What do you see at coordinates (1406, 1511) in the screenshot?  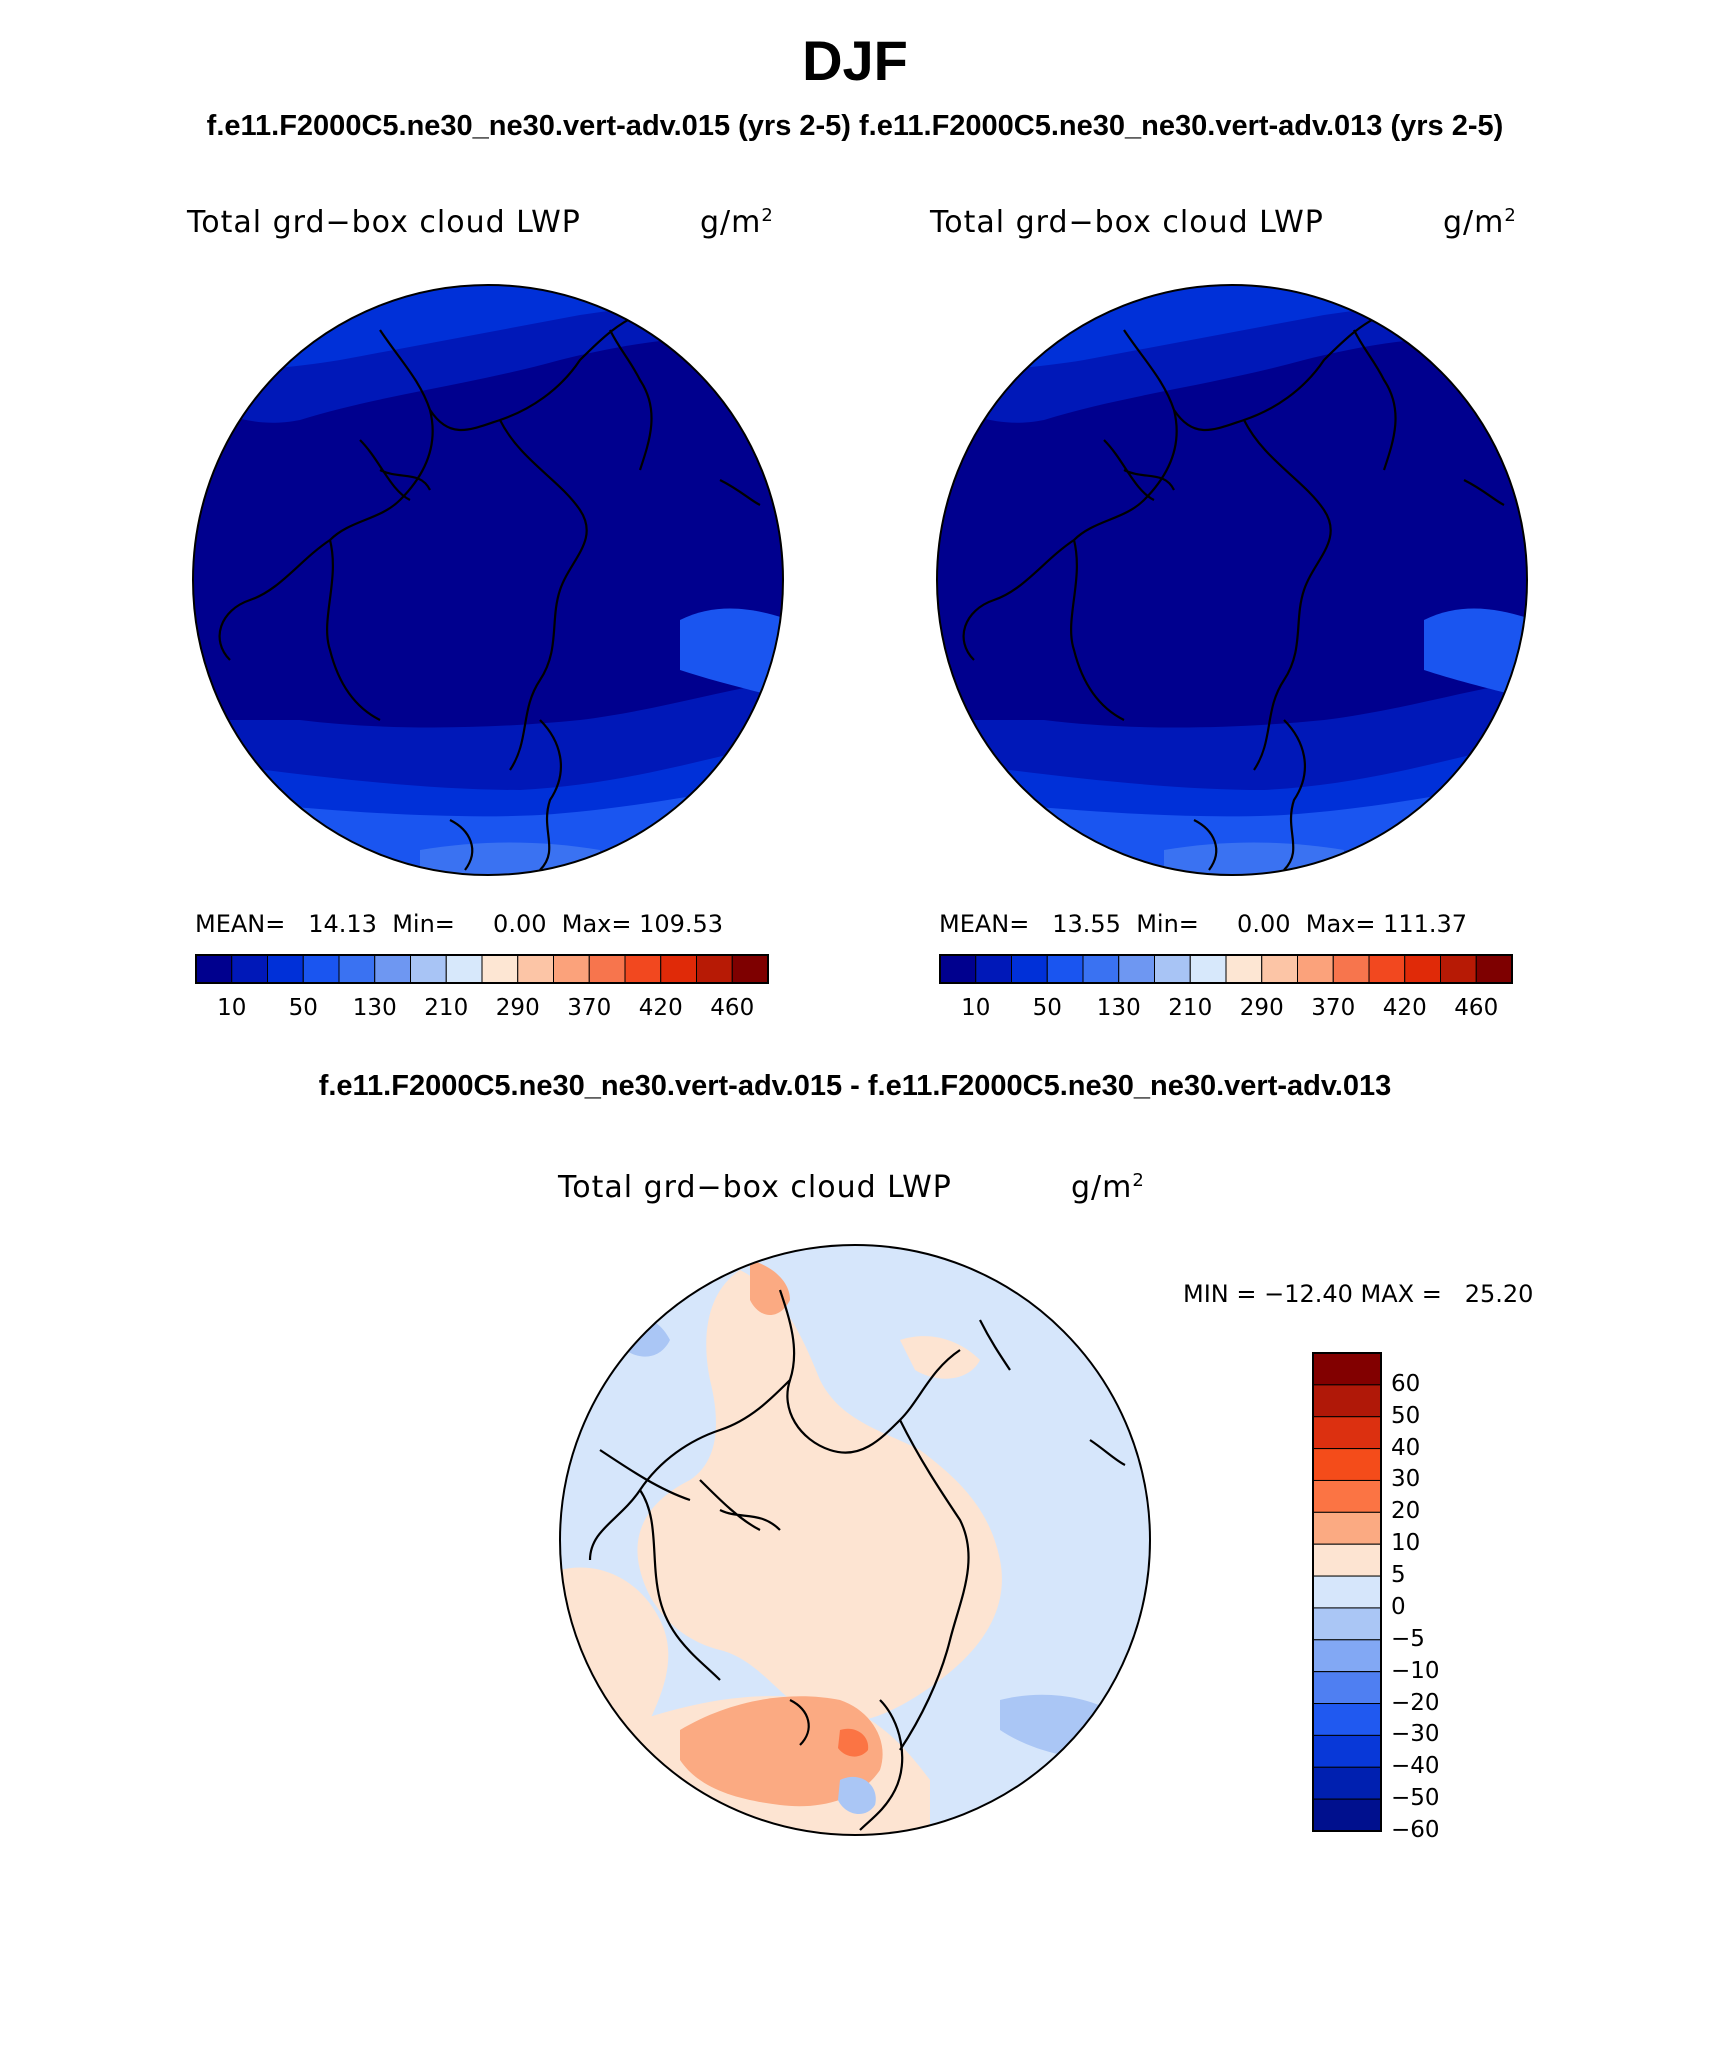 I see `colorbar-tick-label: 20` at bounding box center [1406, 1511].